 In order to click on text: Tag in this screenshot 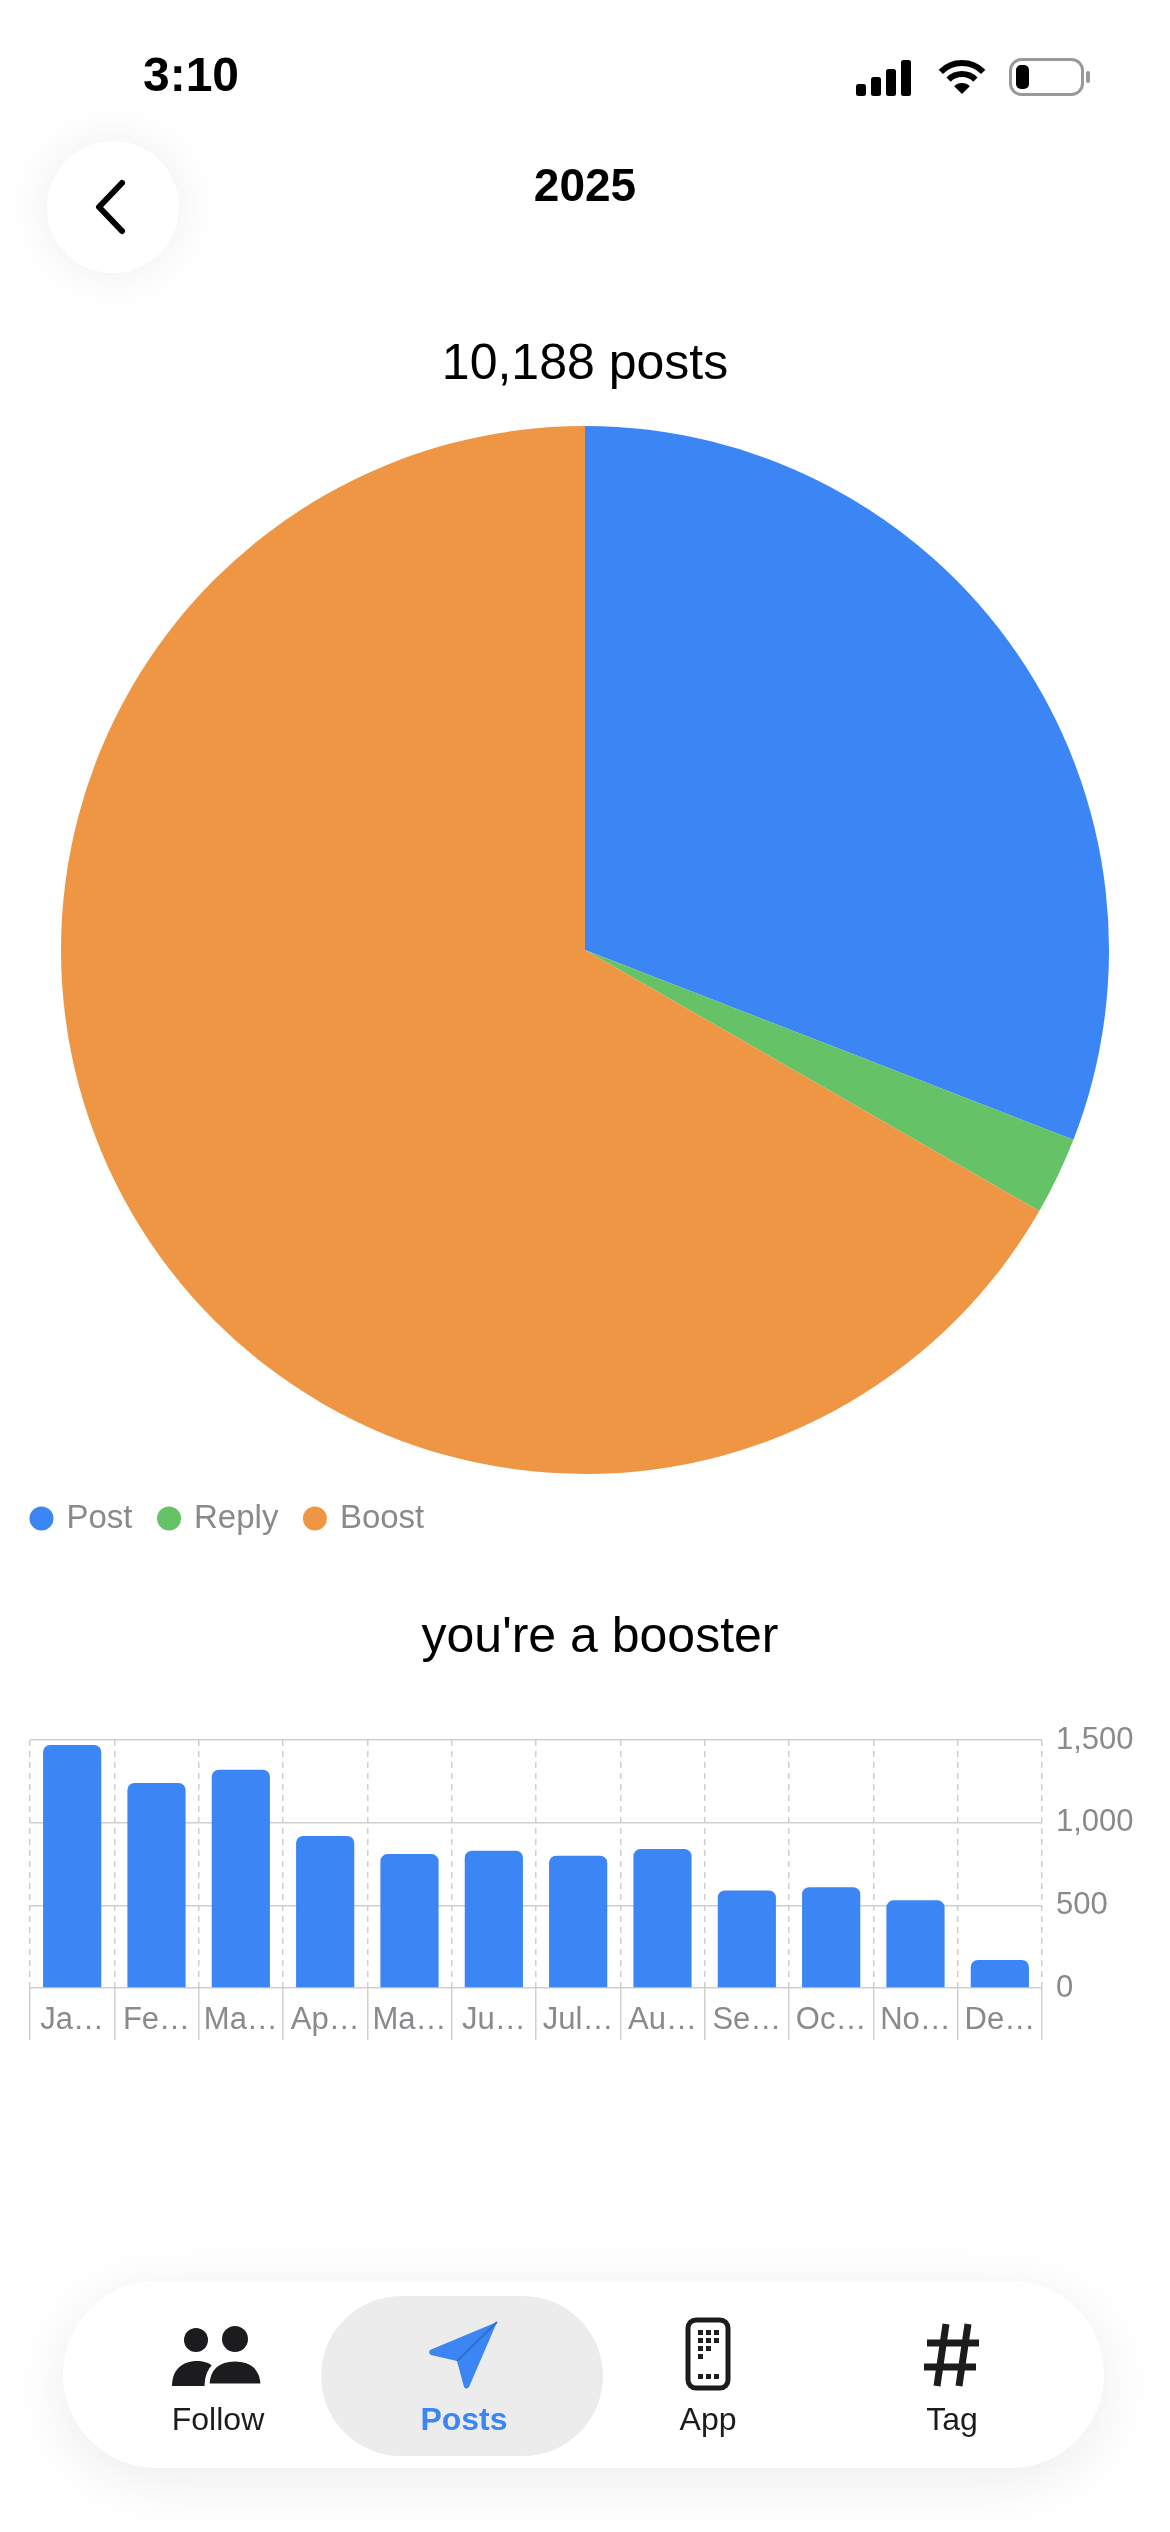, I will do `click(952, 2419)`.